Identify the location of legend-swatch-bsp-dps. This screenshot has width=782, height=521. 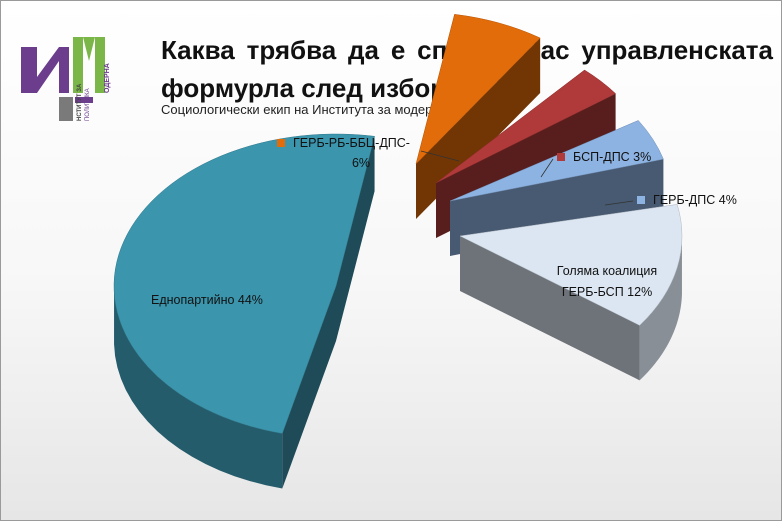
(561, 157).